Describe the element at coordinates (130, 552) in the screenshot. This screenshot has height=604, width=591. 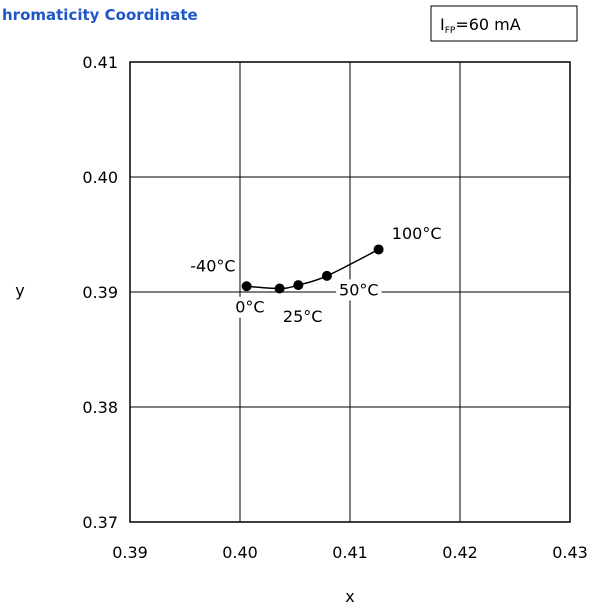
I see `x-tick-label: 0.39` at that location.